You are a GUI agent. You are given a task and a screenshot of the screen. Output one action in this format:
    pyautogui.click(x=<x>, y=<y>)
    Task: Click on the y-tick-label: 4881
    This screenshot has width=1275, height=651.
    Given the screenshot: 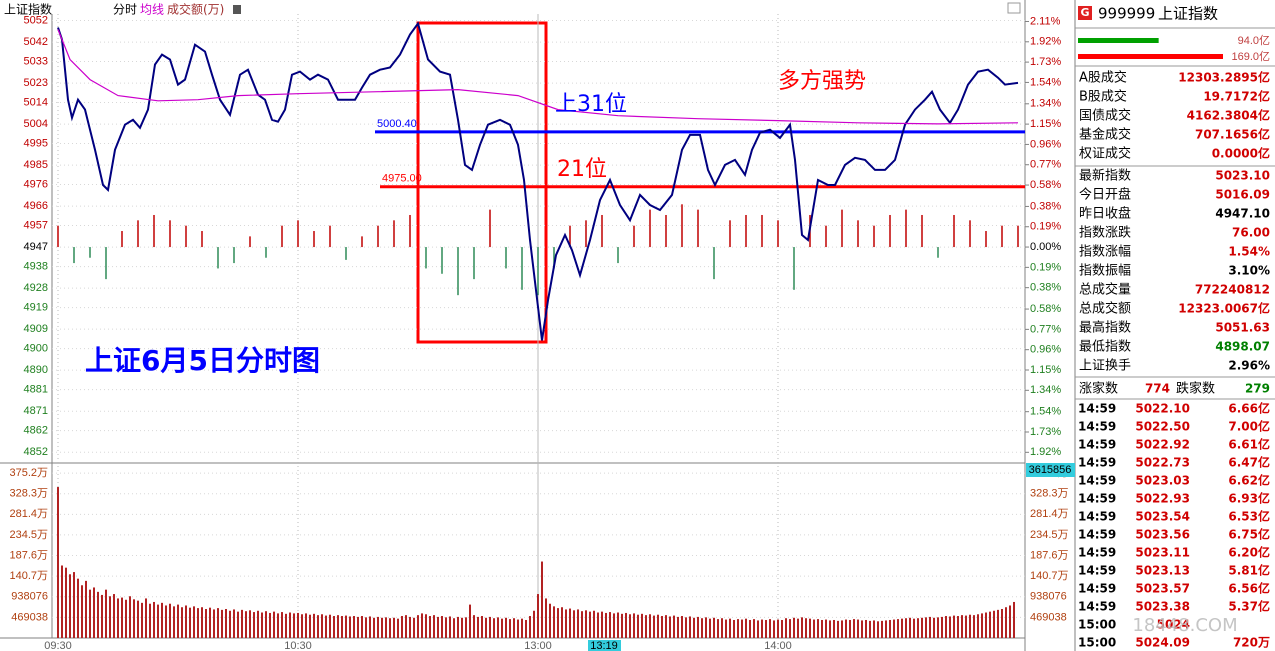 What is the action you would take?
    pyautogui.click(x=36, y=390)
    